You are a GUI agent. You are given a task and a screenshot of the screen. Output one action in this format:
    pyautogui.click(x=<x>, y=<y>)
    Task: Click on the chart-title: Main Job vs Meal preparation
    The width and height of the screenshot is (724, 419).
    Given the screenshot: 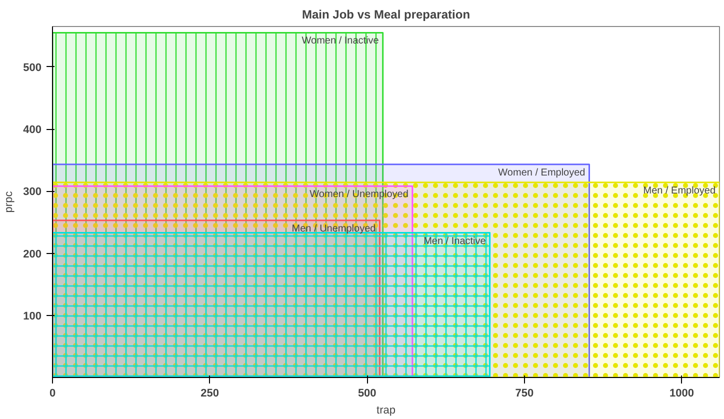 What is the action you would take?
    pyautogui.click(x=386, y=15)
    